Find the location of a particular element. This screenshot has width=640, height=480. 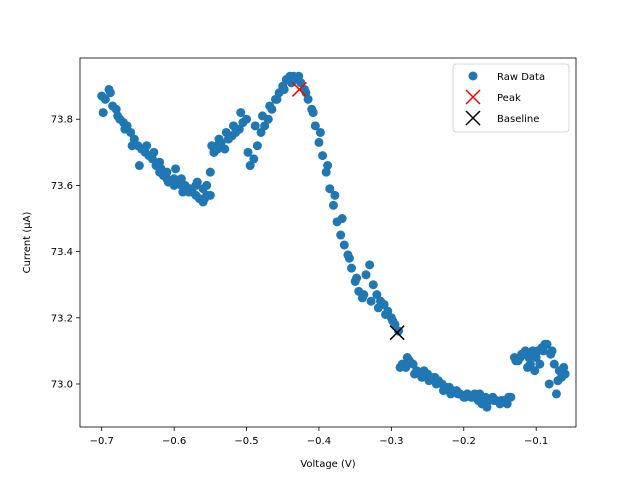

x-tick-label: −0.5 is located at coordinates (246, 441).